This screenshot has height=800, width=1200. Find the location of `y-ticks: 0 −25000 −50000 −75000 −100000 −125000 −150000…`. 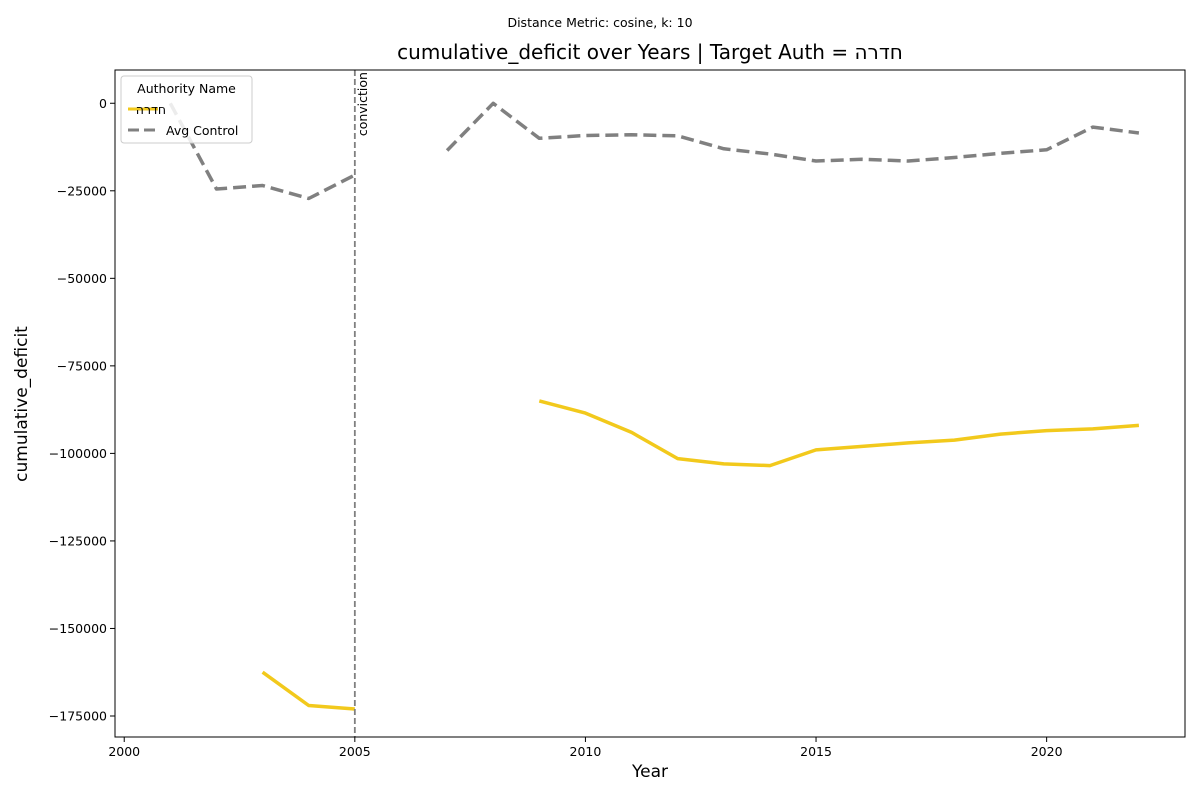

y-ticks: 0 −25000 −50000 −75000 −100000 −125000 −150000… is located at coordinates (82, 409).